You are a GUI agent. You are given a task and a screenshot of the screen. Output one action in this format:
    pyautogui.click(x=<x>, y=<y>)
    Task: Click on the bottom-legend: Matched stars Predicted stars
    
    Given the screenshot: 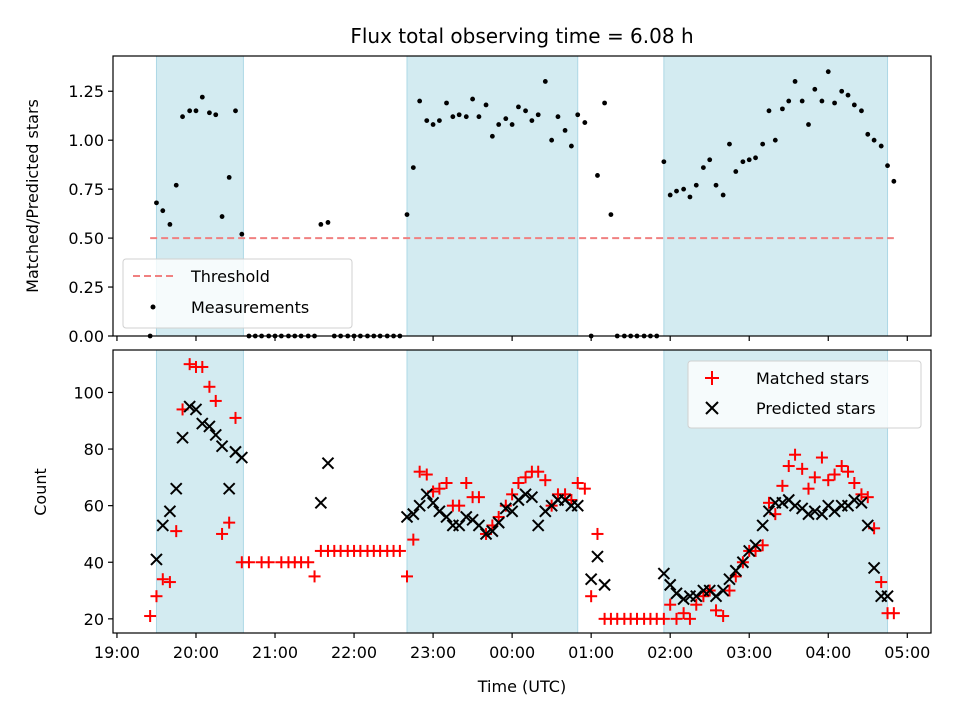 What is the action you would take?
    pyautogui.click(x=804, y=394)
    